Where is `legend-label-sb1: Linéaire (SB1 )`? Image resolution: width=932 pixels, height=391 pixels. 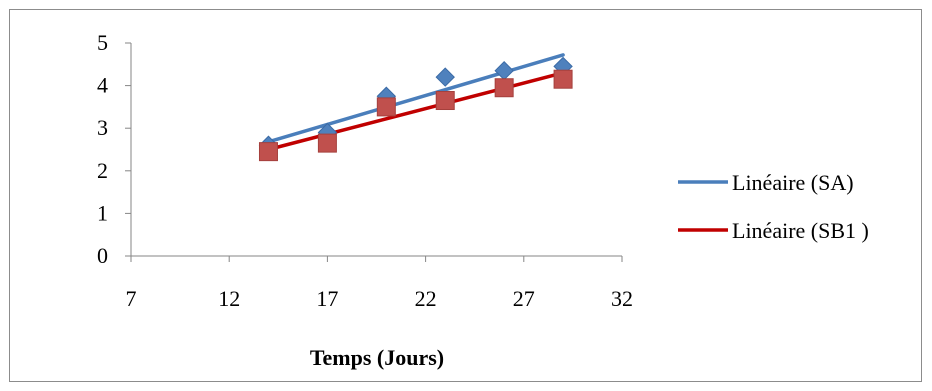 legend-label-sb1: Linéaire (SB1 ) is located at coordinates (800, 230).